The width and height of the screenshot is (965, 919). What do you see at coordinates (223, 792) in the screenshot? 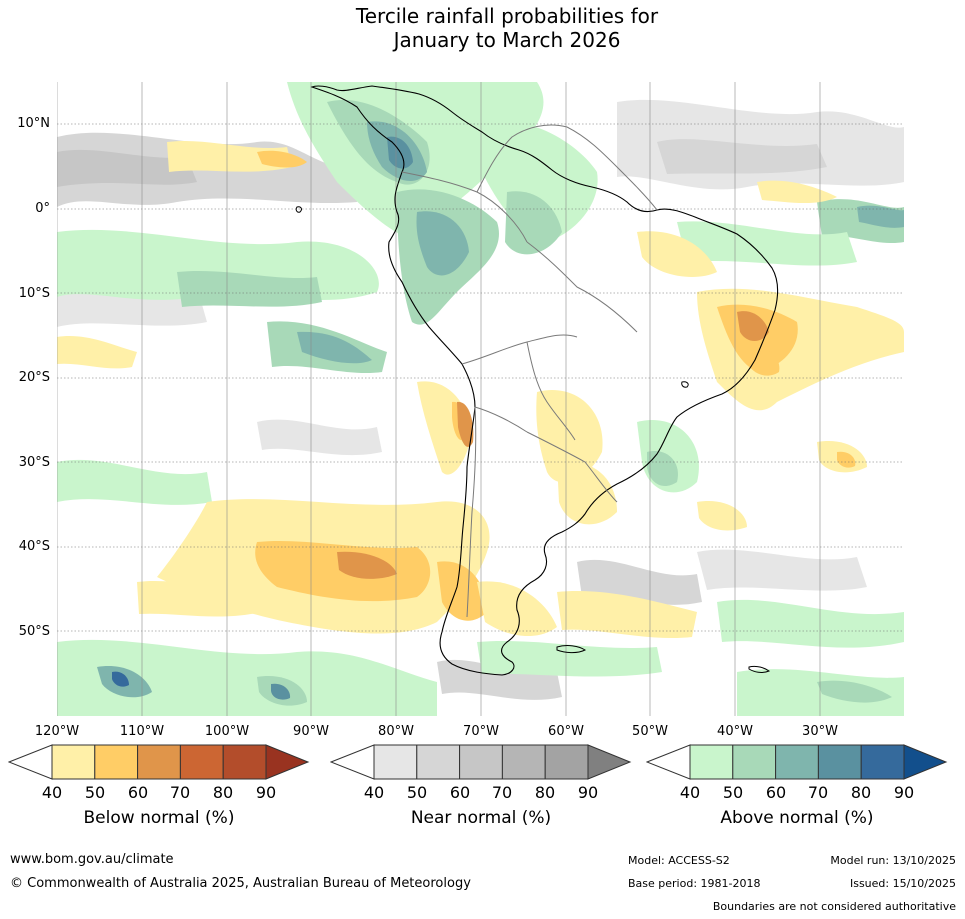
I see `below-tick-80: 80` at bounding box center [223, 792].